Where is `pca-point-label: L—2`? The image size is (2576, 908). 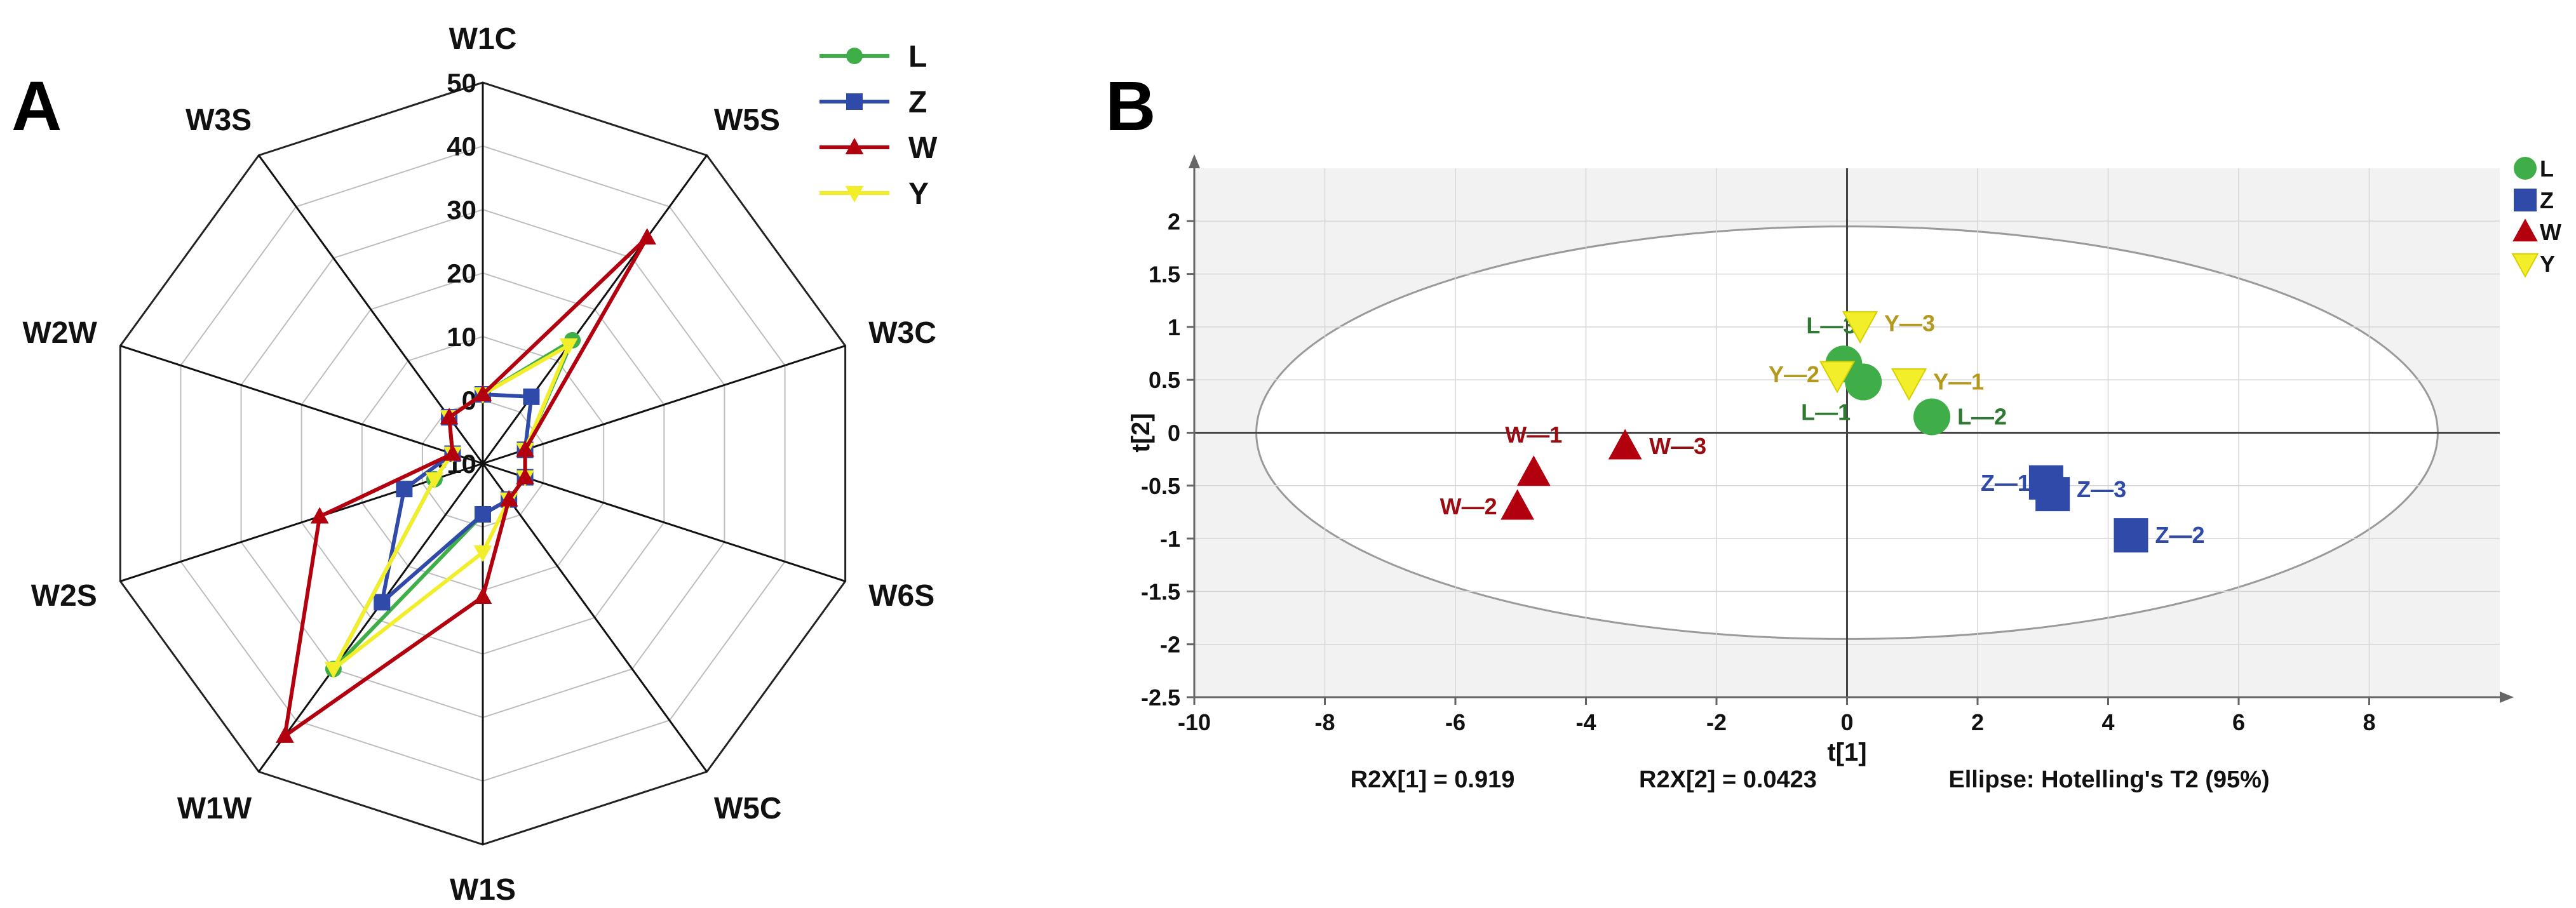 pca-point-label: L—2 is located at coordinates (1982, 417).